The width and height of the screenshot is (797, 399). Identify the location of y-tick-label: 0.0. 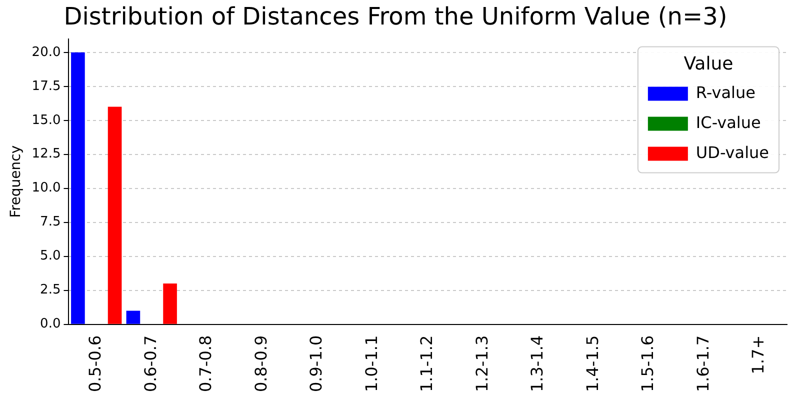
(50, 324).